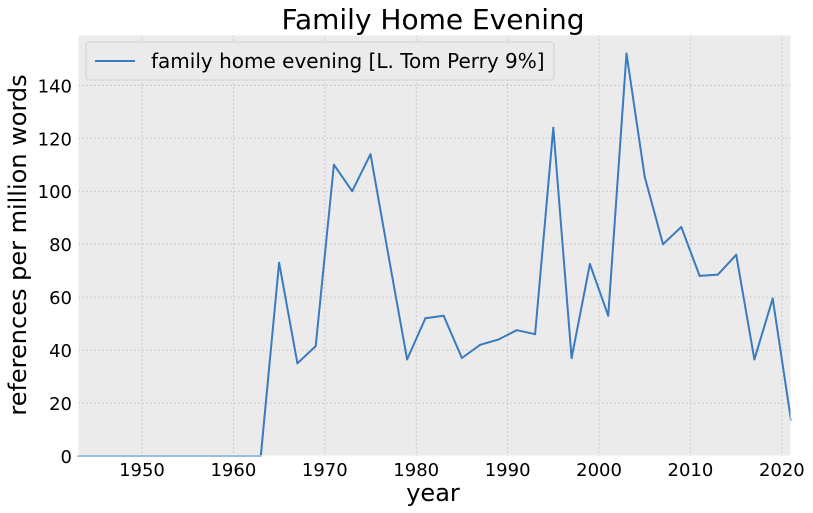  I want to click on x-tick-label: 1950, so click(142, 470).